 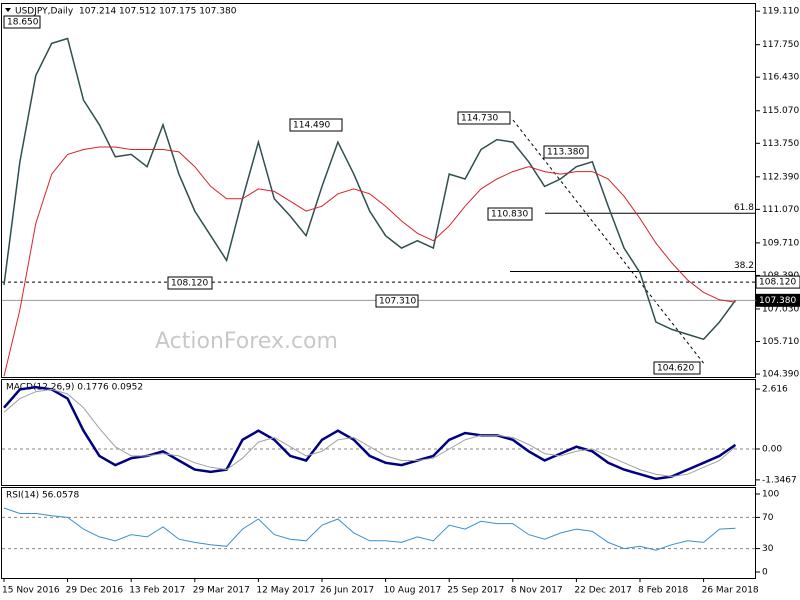 What do you see at coordinates (744, 208) in the screenshot?
I see `fib-label: 61.8` at bounding box center [744, 208].